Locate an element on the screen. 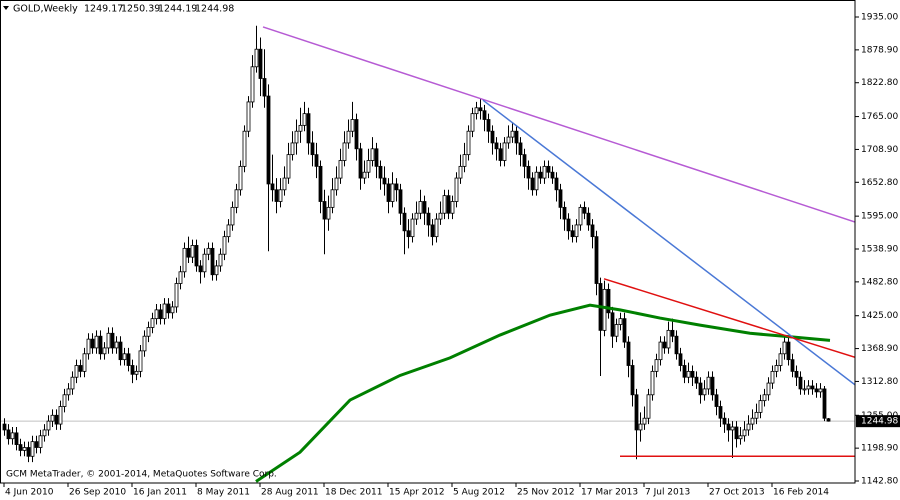  chart-title: GOLD,Weekly is located at coordinates (45, 9).